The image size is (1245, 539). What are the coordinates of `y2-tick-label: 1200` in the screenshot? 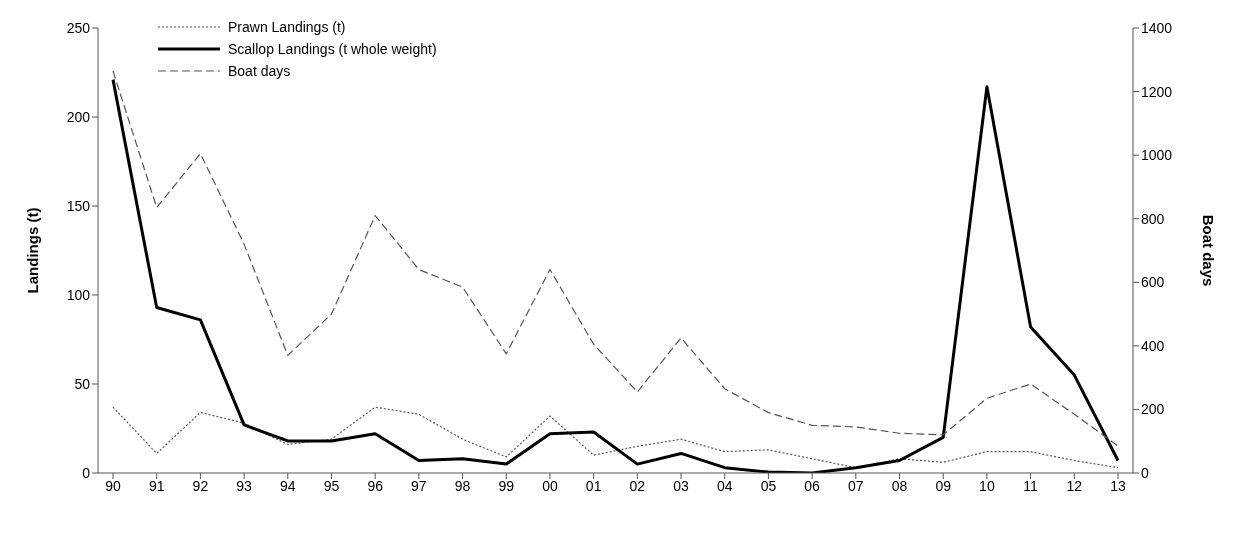 It's located at (1157, 91).